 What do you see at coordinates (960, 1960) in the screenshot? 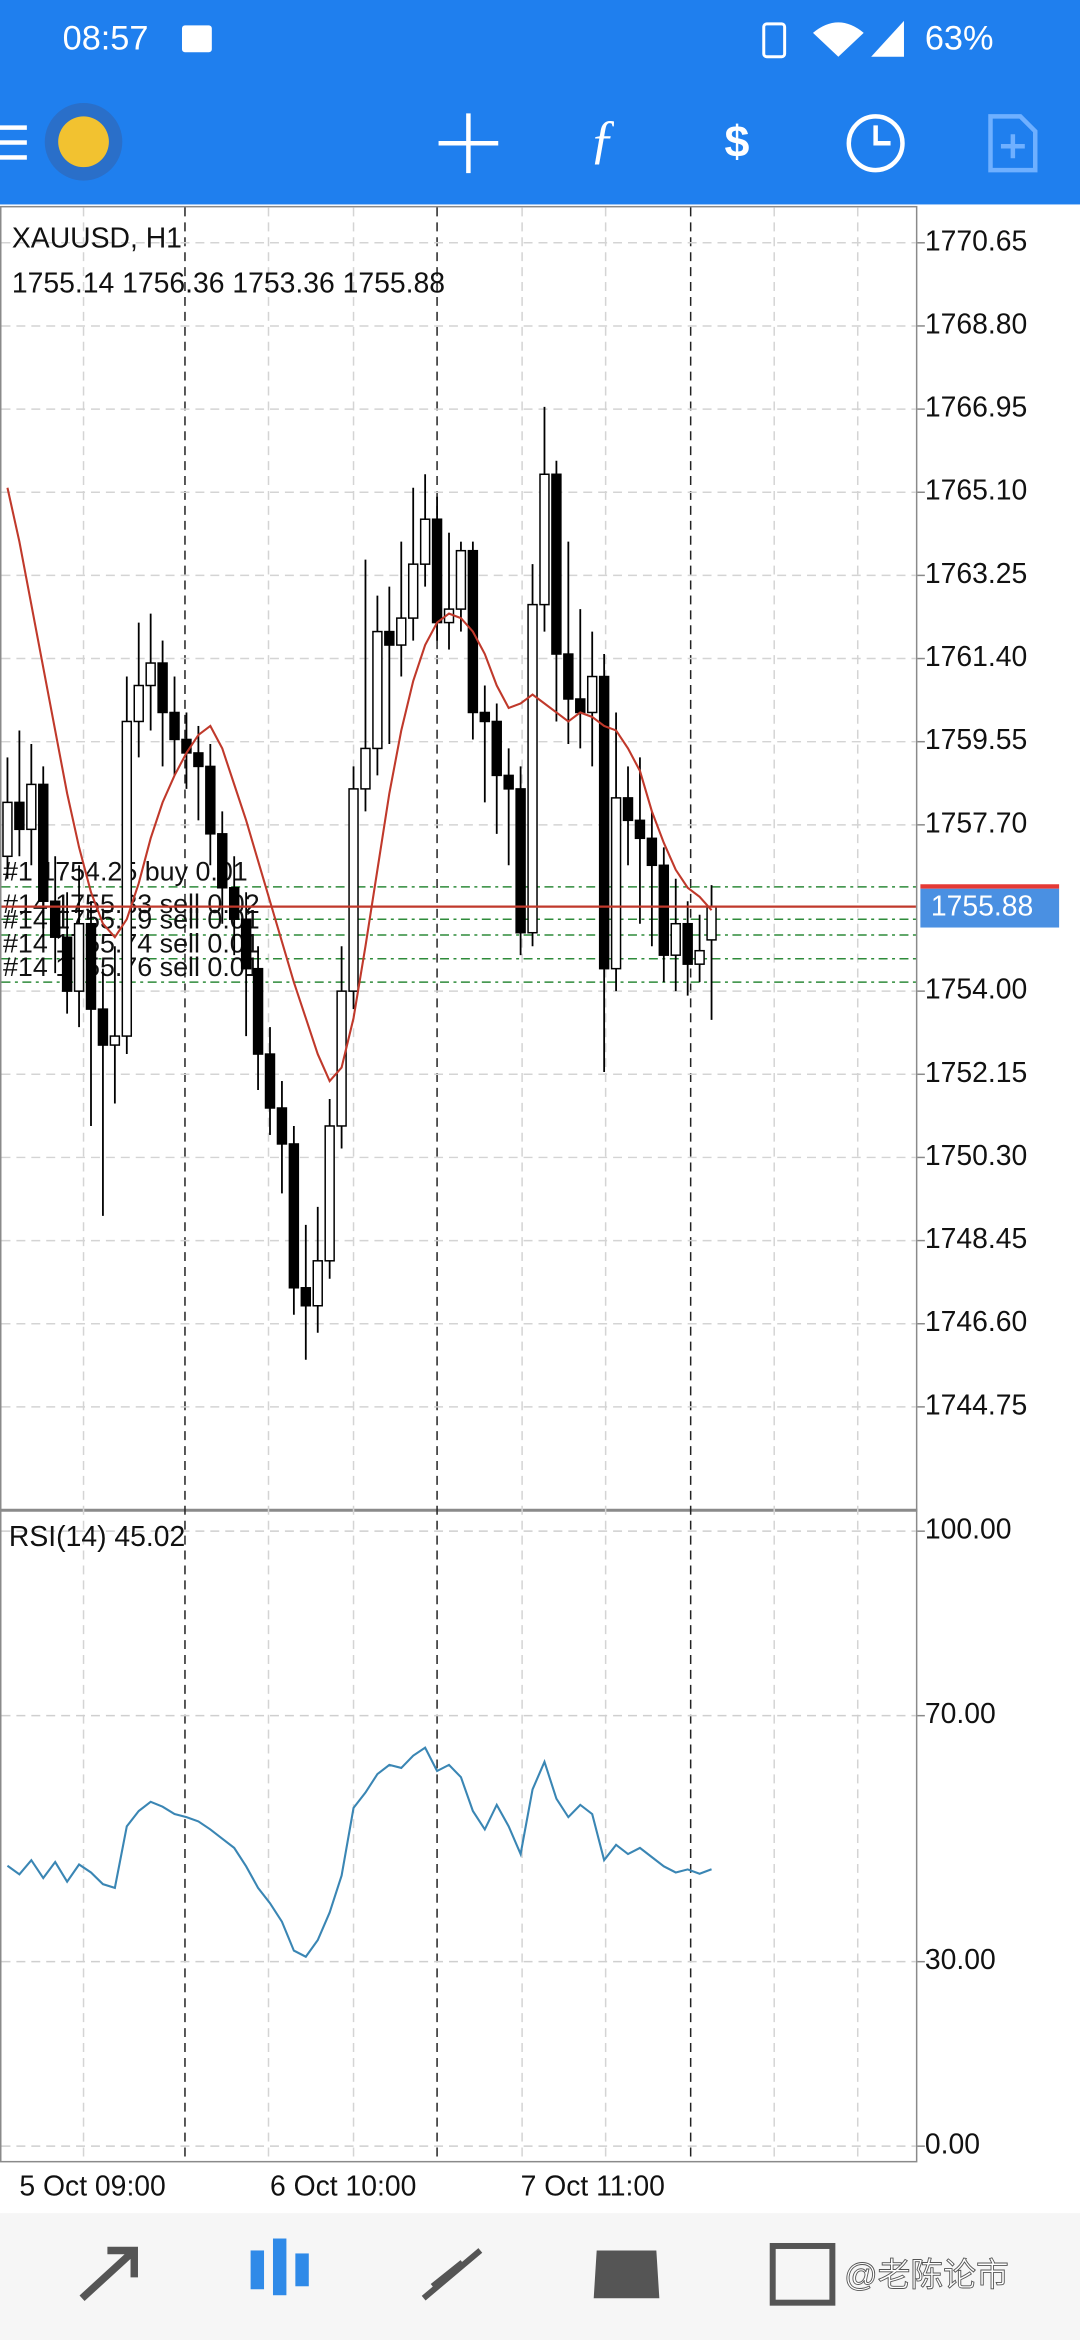
I see `rsi-tick-label: 30.00` at bounding box center [960, 1960].